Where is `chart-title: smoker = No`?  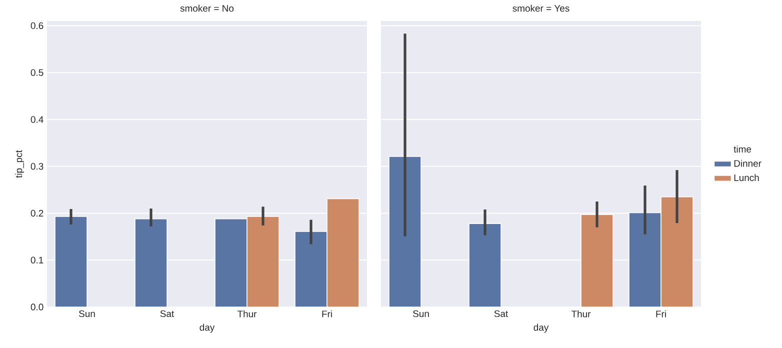
chart-title: smoker = No is located at coordinates (207, 8).